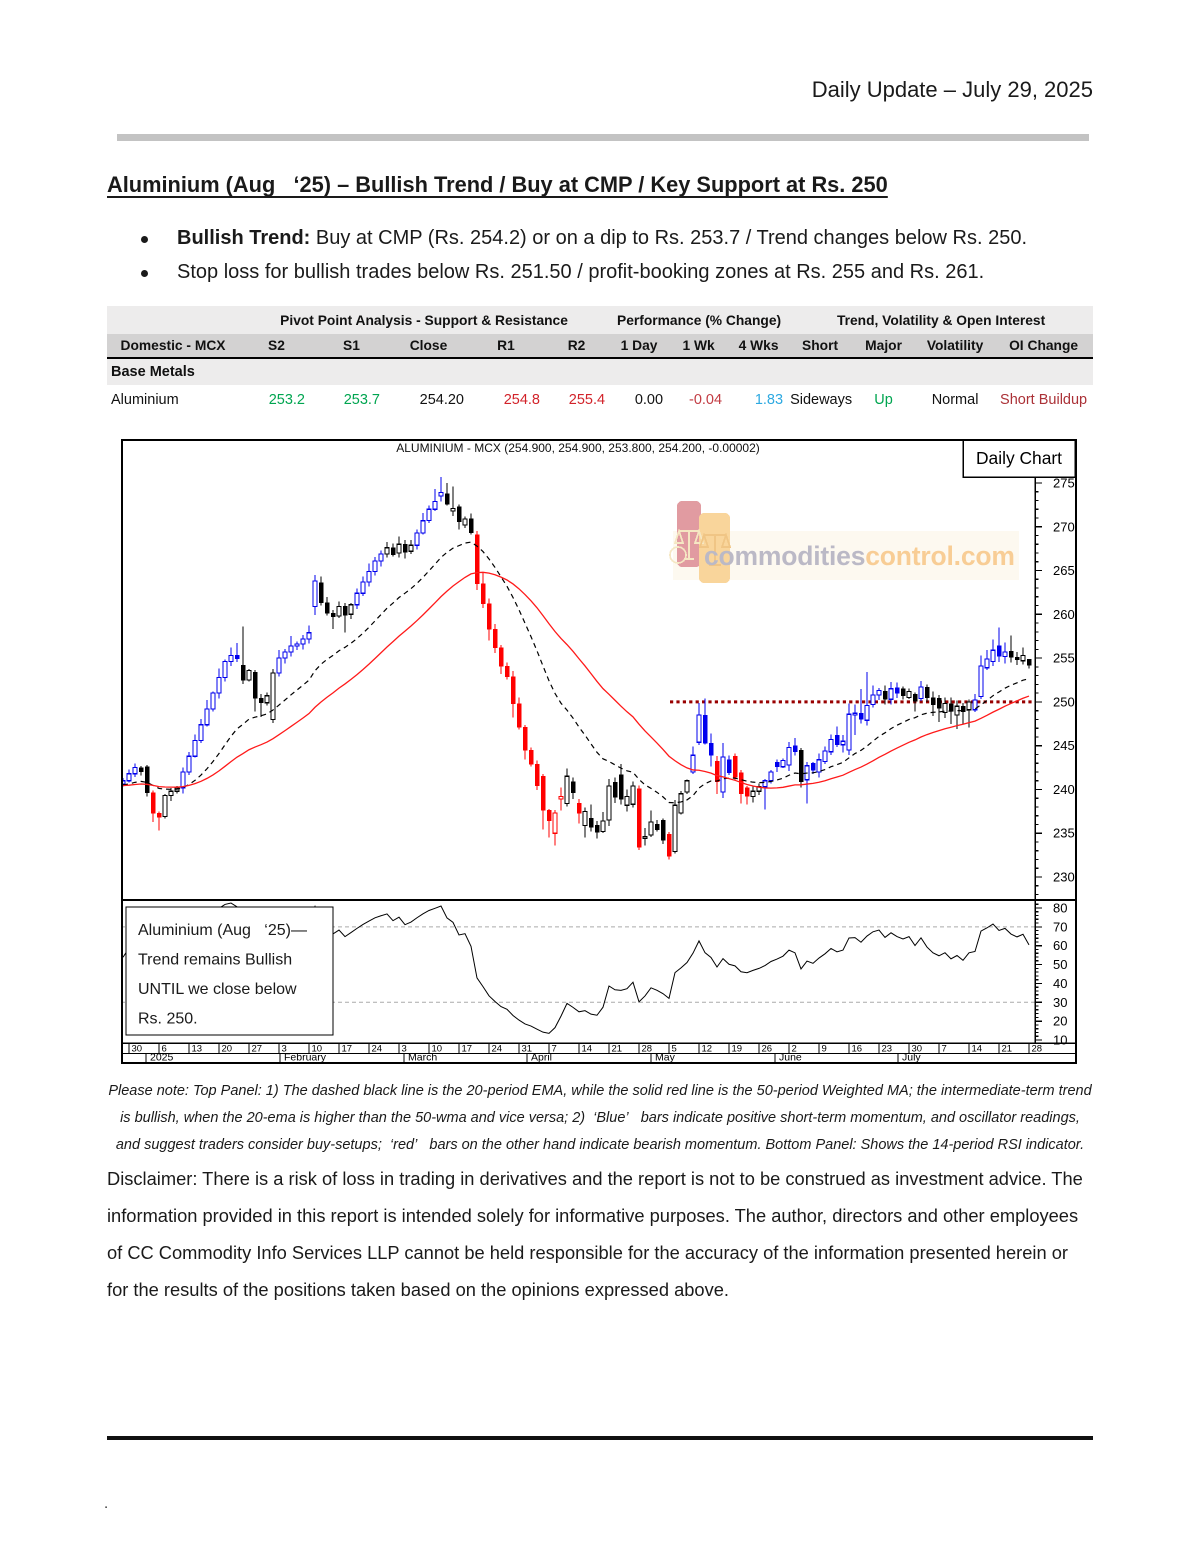 The width and height of the screenshot is (1200, 1553). Describe the element at coordinates (1064, 745) in the screenshot. I see `svg-text: 245` at that location.